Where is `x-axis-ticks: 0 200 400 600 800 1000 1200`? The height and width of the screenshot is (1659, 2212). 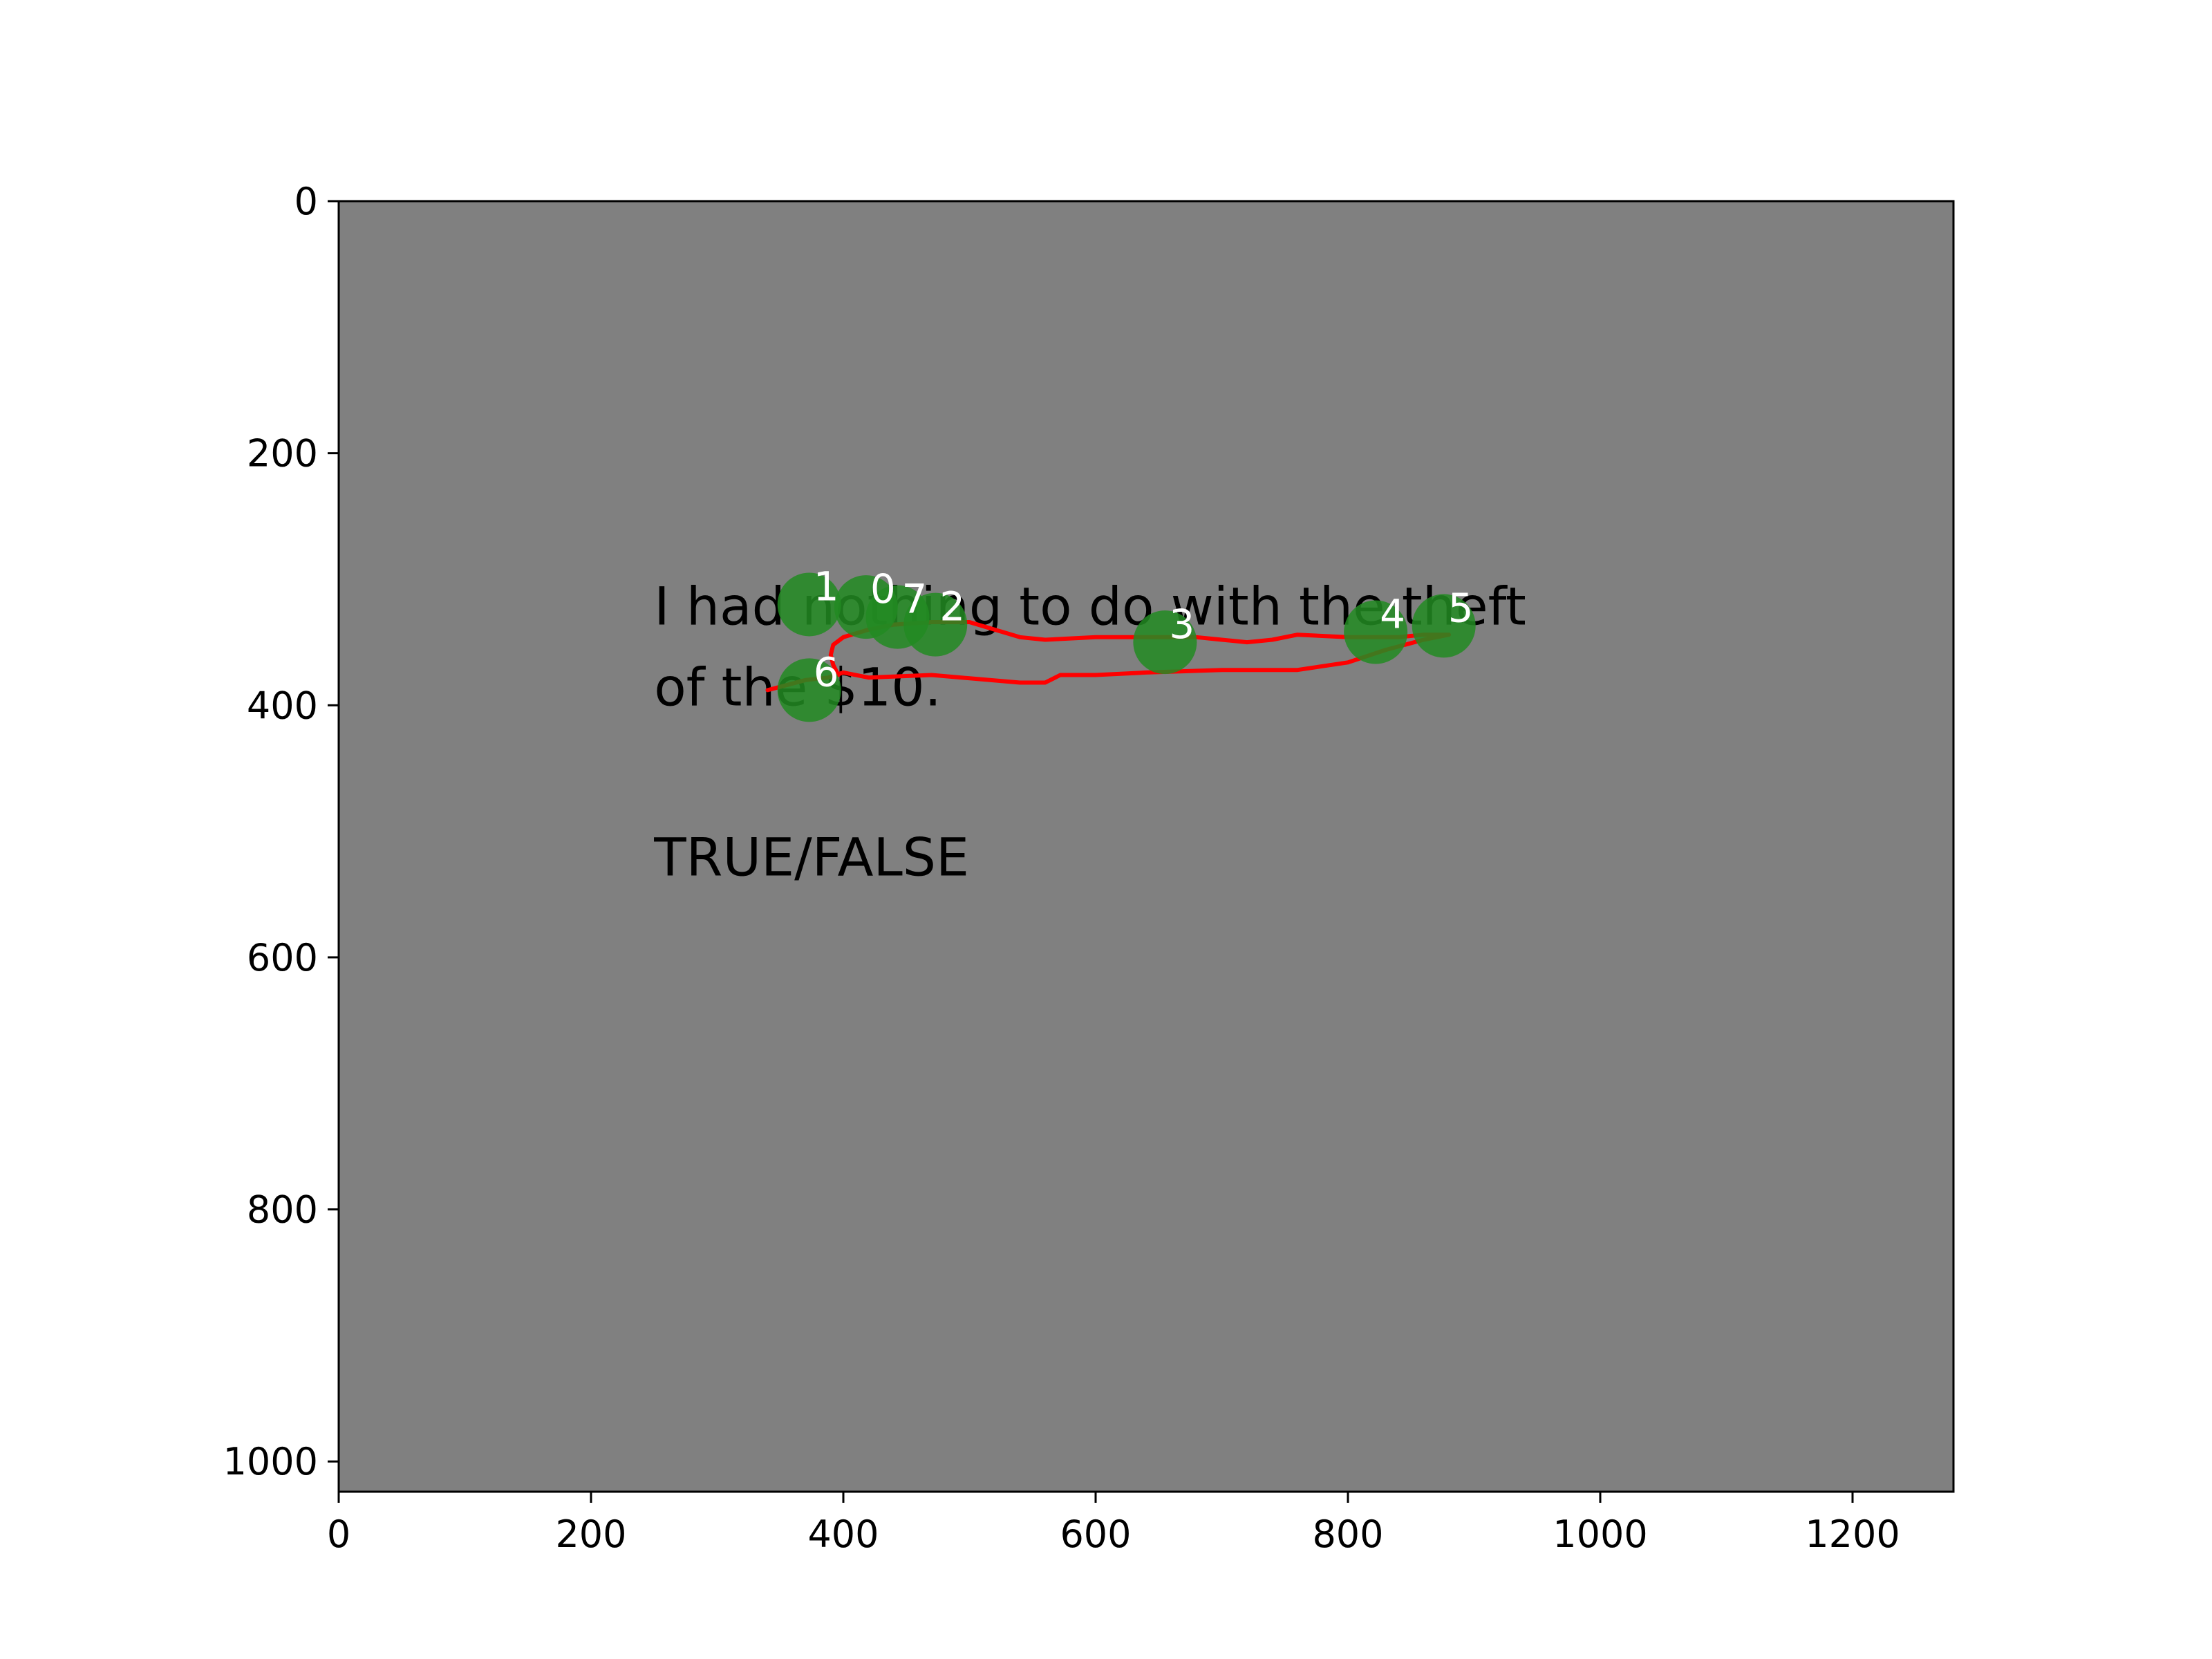
x-axis-ticks: 0 200 400 600 800 1000 1200 is located at coordinates (1113, 1524).